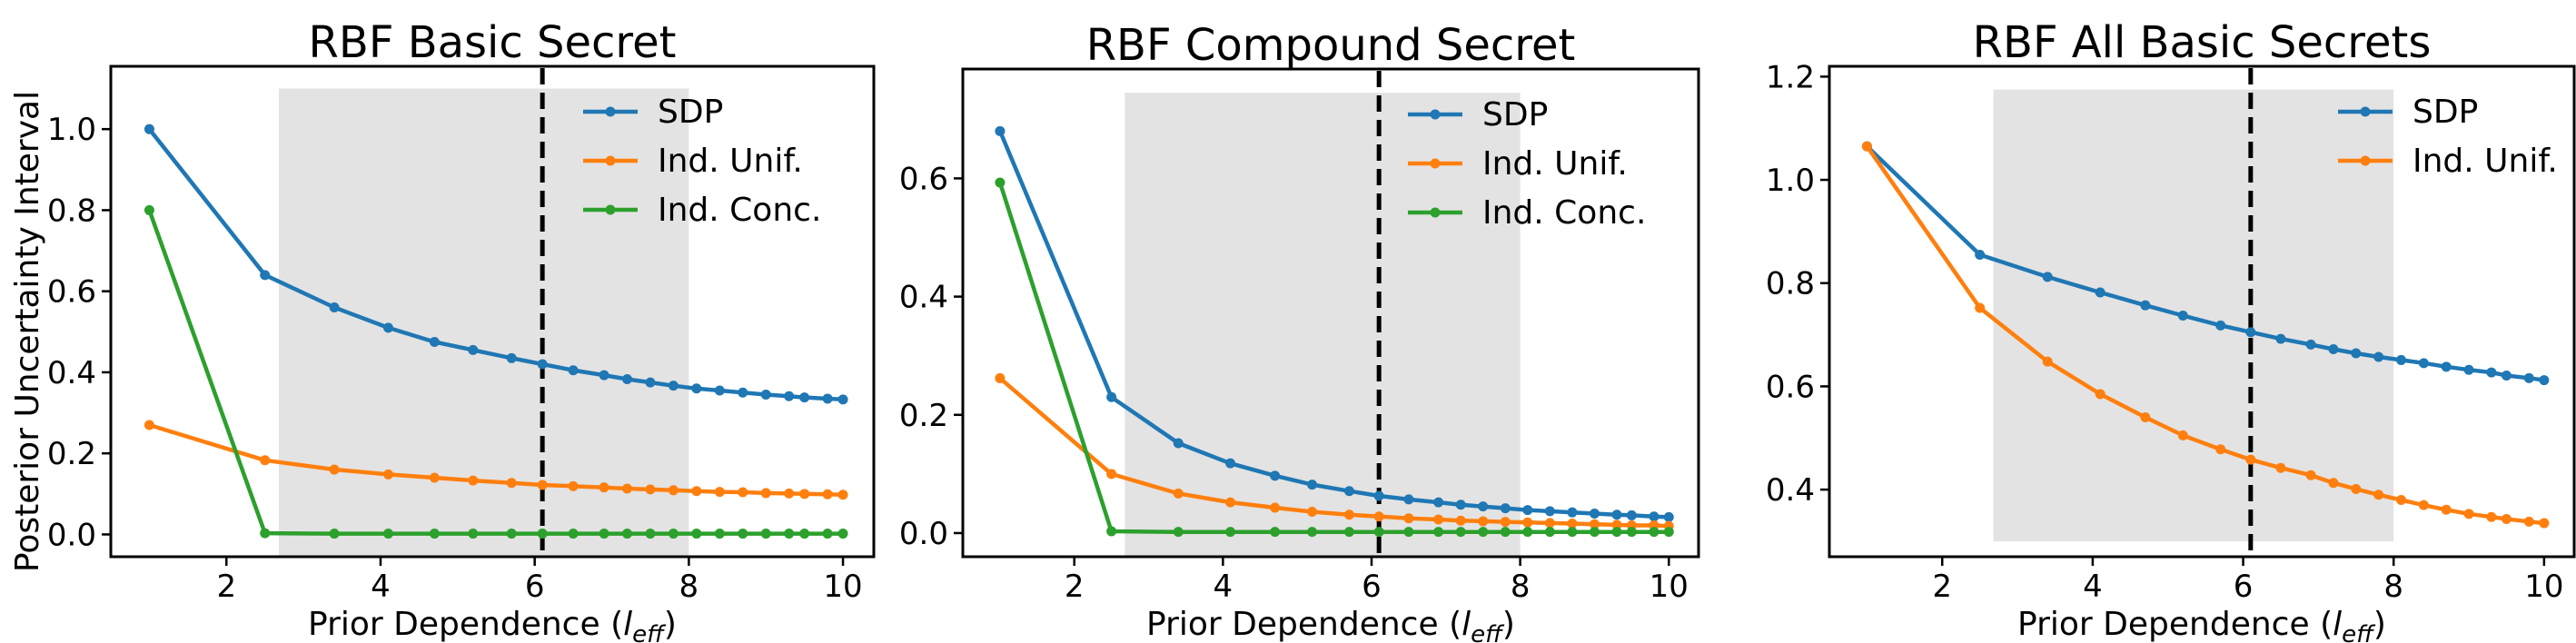 This screenshot has height=643, width=2576. I want to click on legend: SDP Ind. Unif. Ind. Conc., so click(702, 161).